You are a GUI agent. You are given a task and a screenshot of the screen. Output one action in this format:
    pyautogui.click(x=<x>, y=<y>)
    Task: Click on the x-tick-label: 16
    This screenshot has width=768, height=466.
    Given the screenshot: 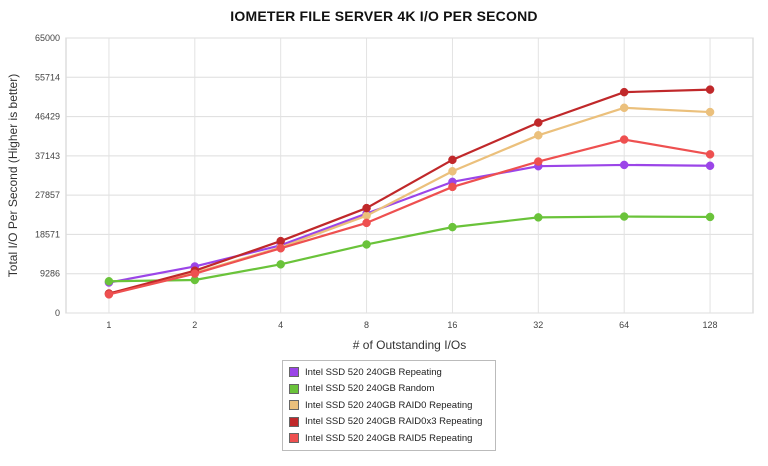 What is the action you would take?
    pyautogui.click(x=452, y=325)
    